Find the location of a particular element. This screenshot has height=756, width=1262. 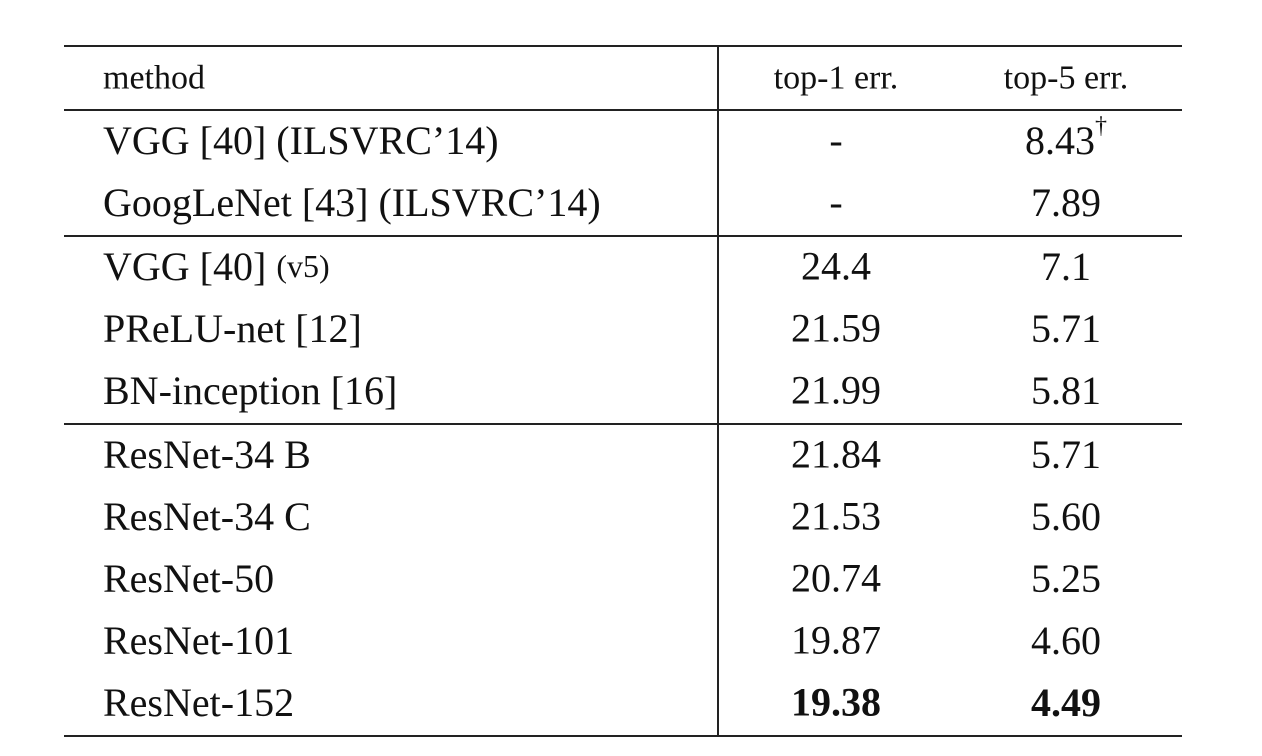

top1-cell: 24.4 is located at coordinates (836, 266).